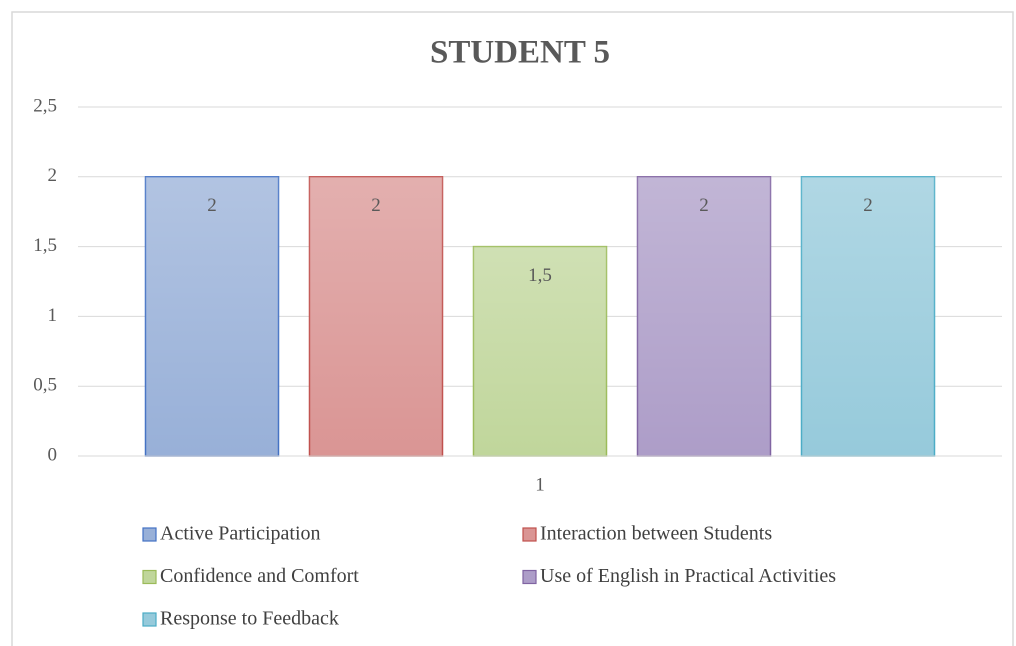 Image resolution: width=1016 pixels, height=646 pixels. Describe the element at coordinates (520, 53) in the screenshot. I see `chart-title: STUDENT 5` at that location.